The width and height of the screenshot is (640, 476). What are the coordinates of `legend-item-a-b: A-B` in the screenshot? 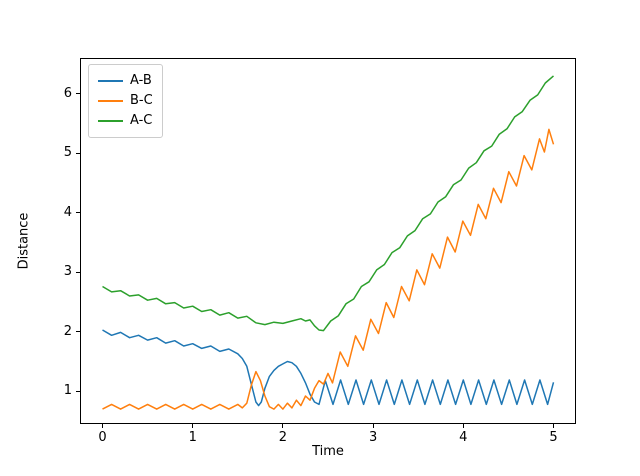 It's located at (125, 81).